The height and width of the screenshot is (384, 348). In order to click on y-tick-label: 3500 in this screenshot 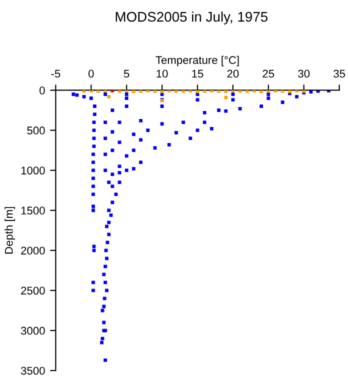, I will do `click(32, 370)`.